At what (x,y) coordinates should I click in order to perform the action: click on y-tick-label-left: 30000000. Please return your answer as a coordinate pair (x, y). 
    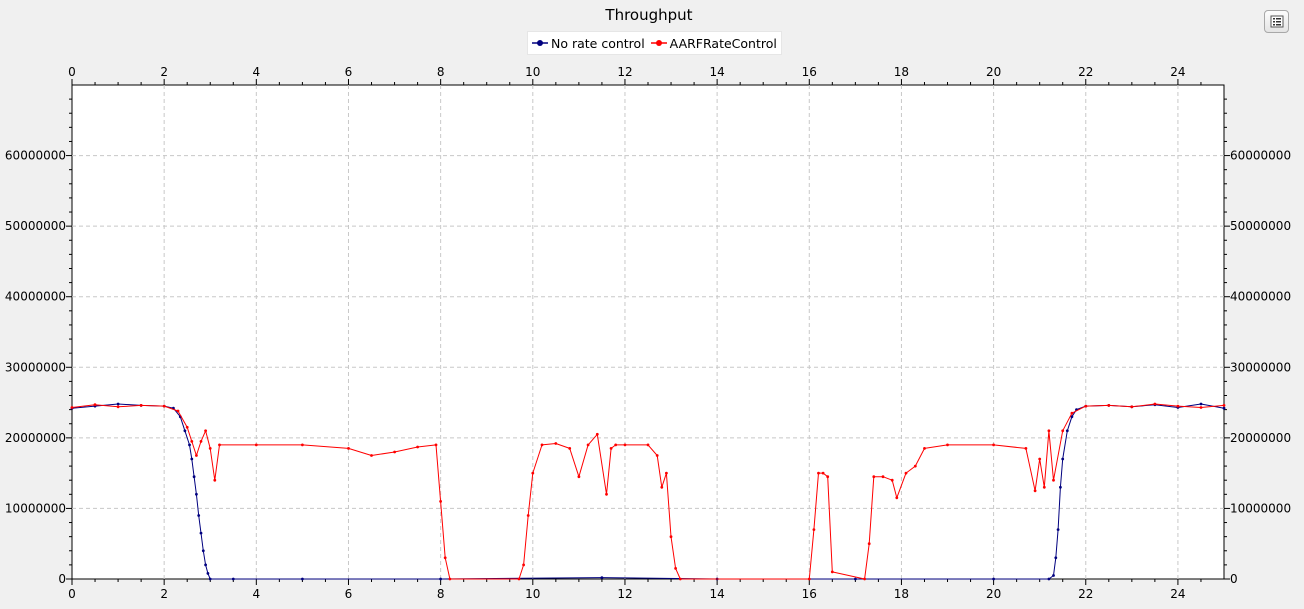
    Looking at the image, I should click on (35, 367).